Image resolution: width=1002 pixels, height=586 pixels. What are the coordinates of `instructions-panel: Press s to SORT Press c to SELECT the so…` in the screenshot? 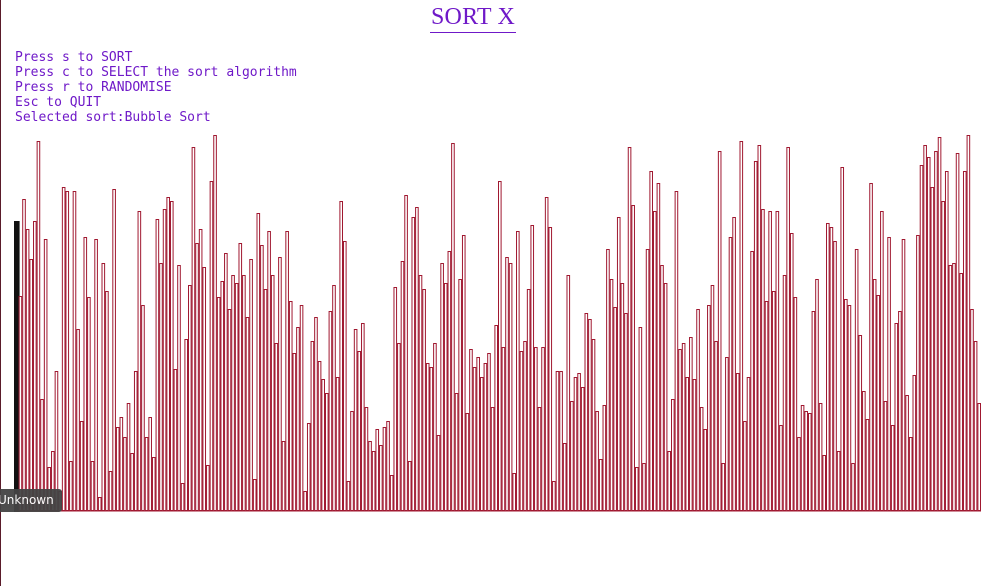 It's located at (156, 87).